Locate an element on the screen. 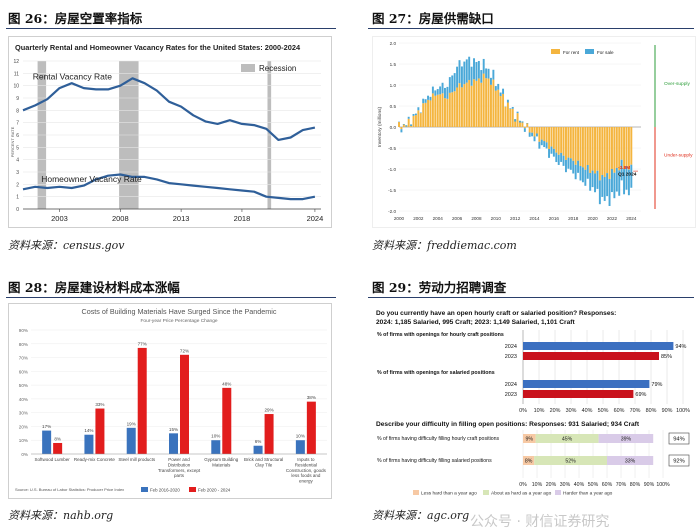 This screenshot has width=700, height=531. bar-2016-2020 is located at coordinates (173, 443).